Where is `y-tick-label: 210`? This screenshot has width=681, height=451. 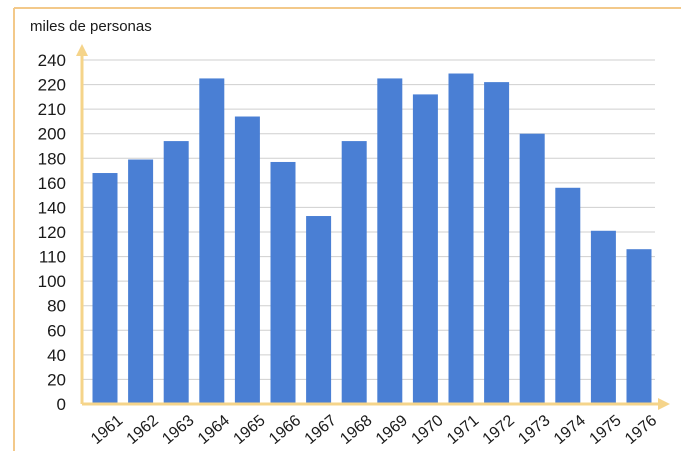 y-tick-label: 210 is located at coordinates (52, 109).